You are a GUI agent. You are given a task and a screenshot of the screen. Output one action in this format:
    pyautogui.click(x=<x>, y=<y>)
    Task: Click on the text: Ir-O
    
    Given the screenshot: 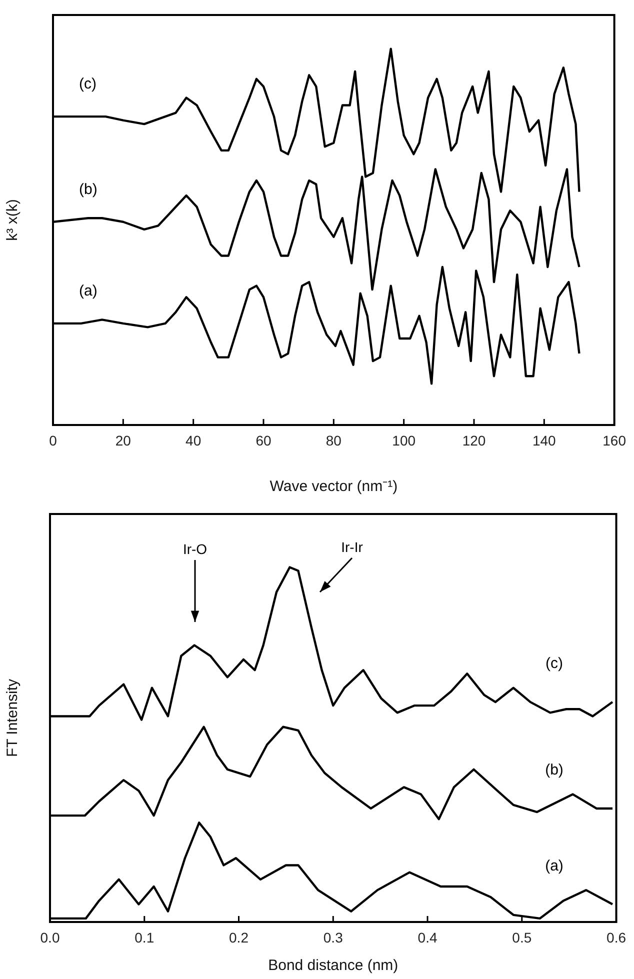 What is the action you would take?
    pyautogui.click(x=195, y=548)
    